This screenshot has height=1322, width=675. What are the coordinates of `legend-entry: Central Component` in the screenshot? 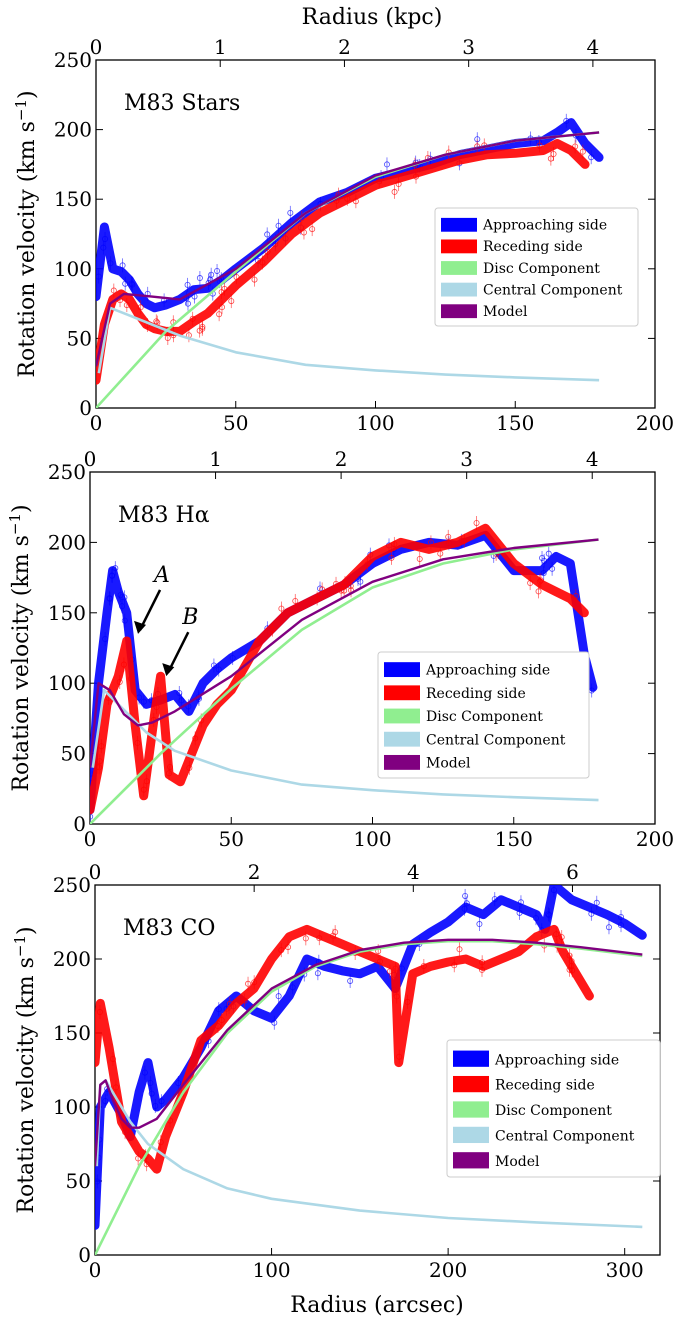 It's located at (496, 740).